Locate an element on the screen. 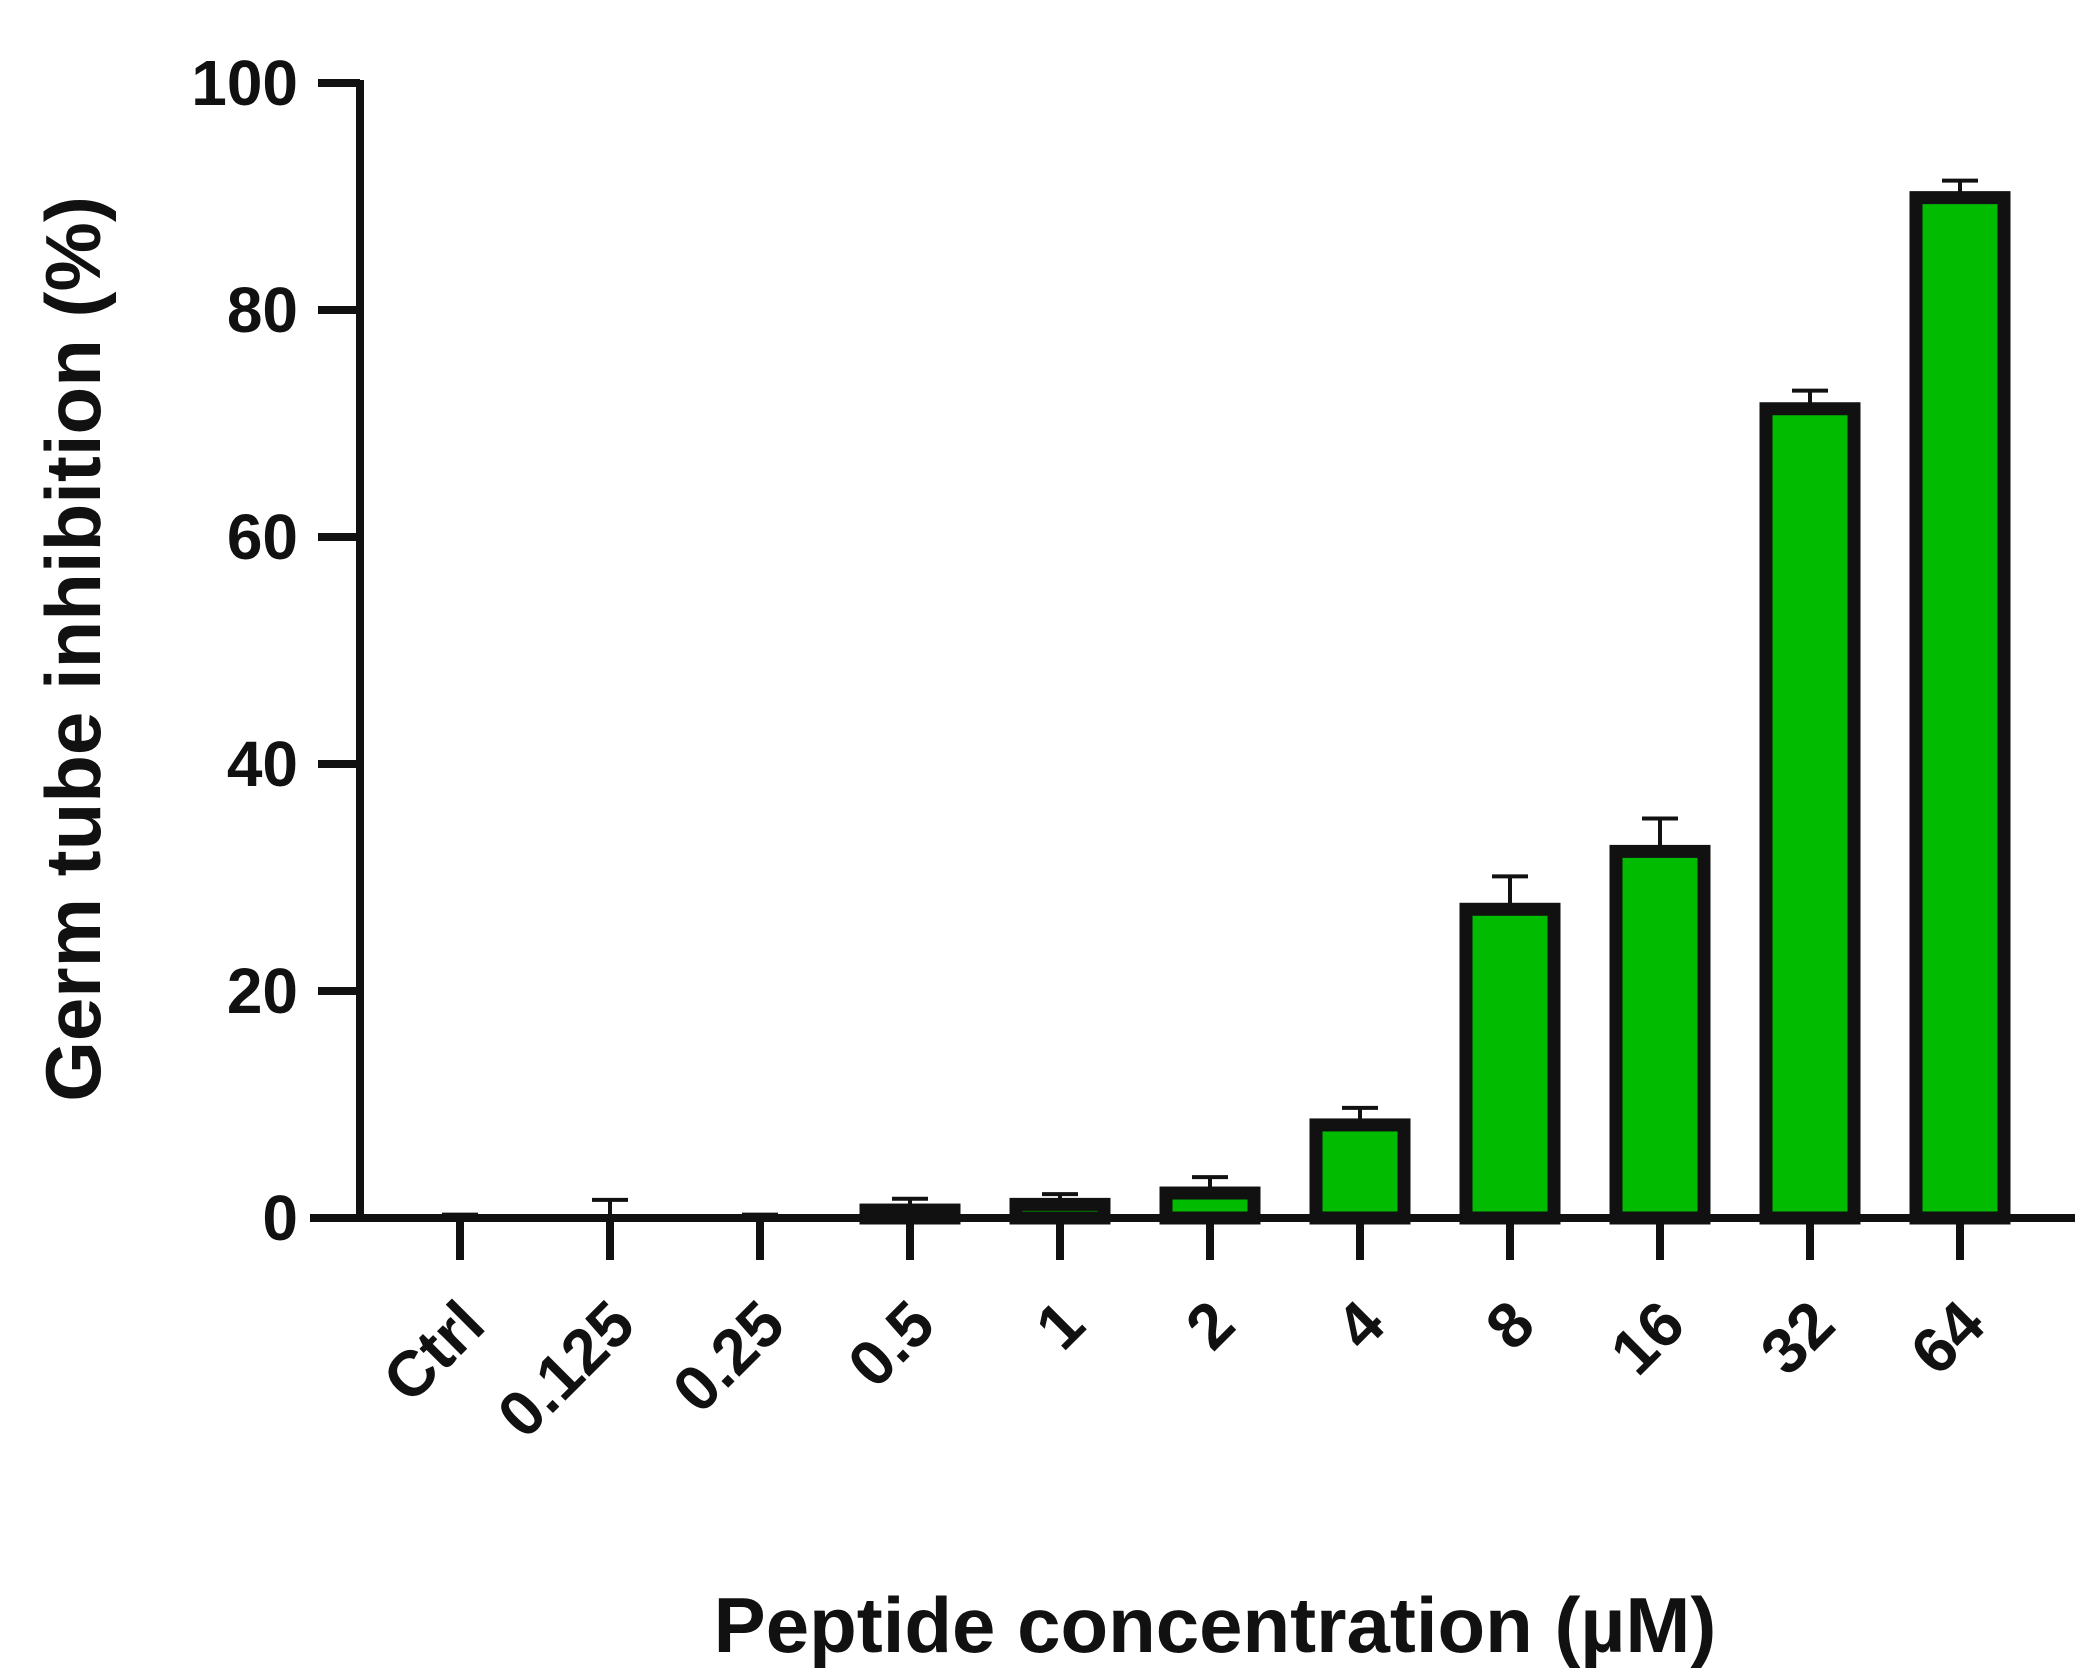 The image size is (2093, 1680). x-tick-label: 2 is located at coordinates (1210, 1325).